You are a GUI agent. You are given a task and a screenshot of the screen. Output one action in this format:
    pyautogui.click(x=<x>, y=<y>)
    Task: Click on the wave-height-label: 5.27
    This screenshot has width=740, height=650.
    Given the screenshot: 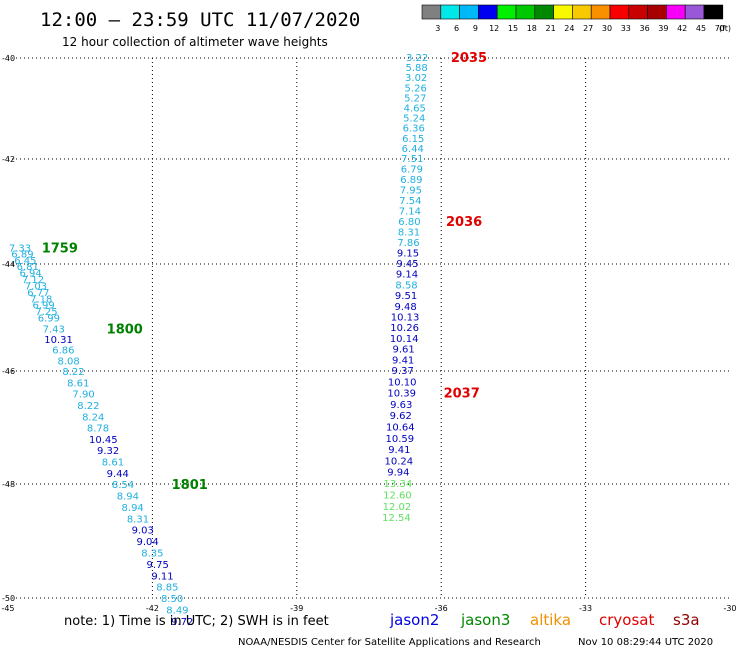 What is the action you would take?
    pyautogui.click(x=415, y=98)
    